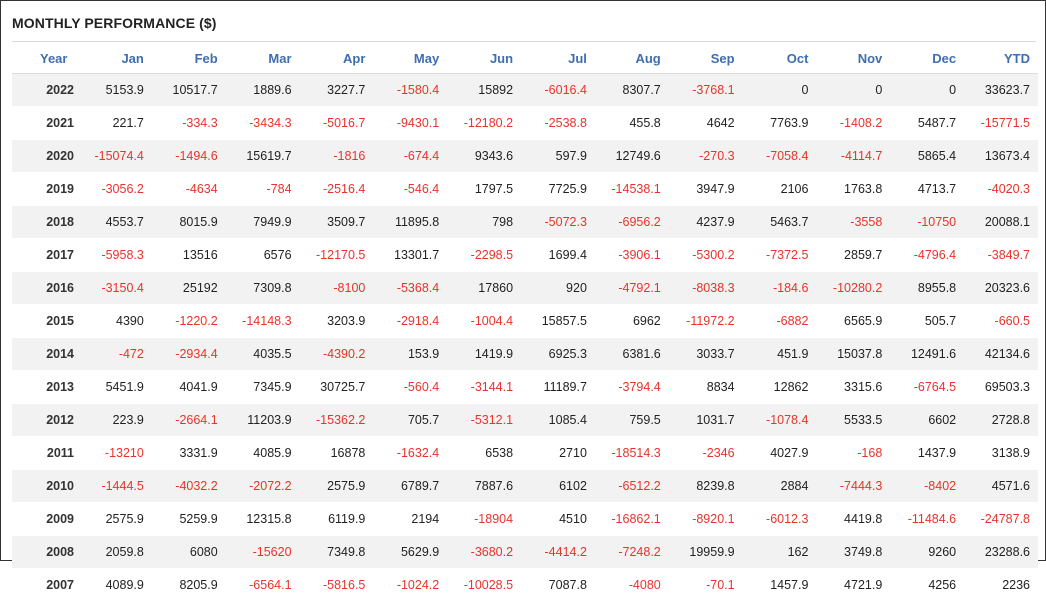  Describe the element at coordinates (631, 59) in the screenshot. I see `column-header-aug: Aug` at that location.